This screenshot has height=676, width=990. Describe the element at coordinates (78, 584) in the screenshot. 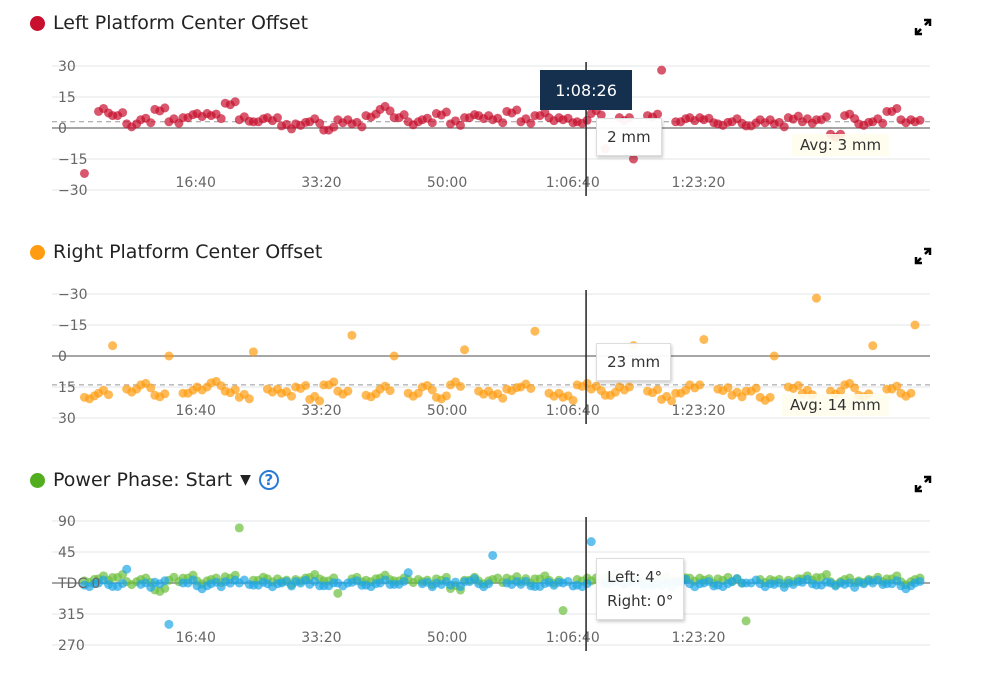

I see `y-tick-label: TDC 0` at that location.